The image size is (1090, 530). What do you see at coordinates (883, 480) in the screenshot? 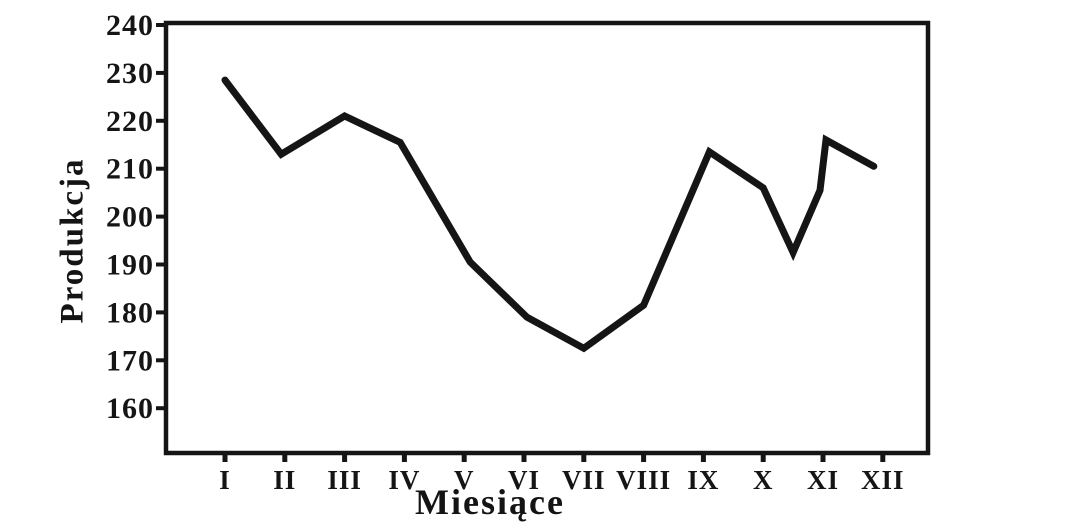
I see `x-tick-label: XII` at bounding box center [883, 480].